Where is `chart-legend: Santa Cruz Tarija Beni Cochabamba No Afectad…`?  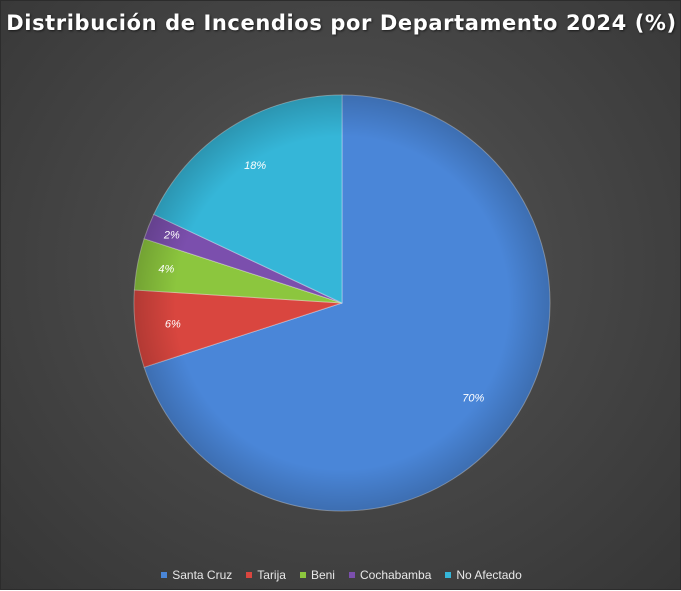
chart-legend: Santa Cruz Tarija Beni Cochabamba No Afectad… is located at coordinates (341, 575).